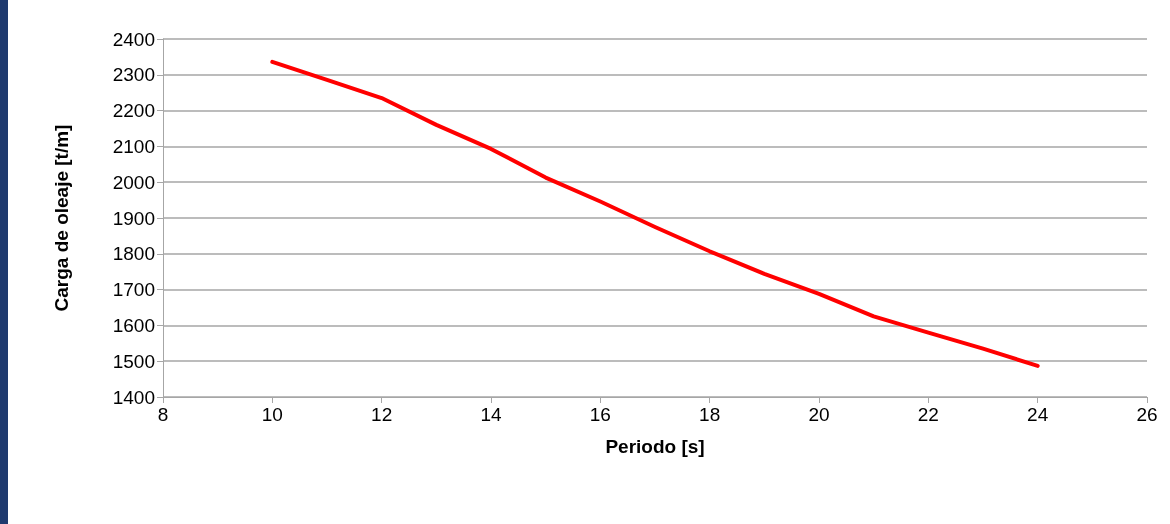 The image size is (1170, 524). I want to click on x-tick-label: 12, so click(382, 414).